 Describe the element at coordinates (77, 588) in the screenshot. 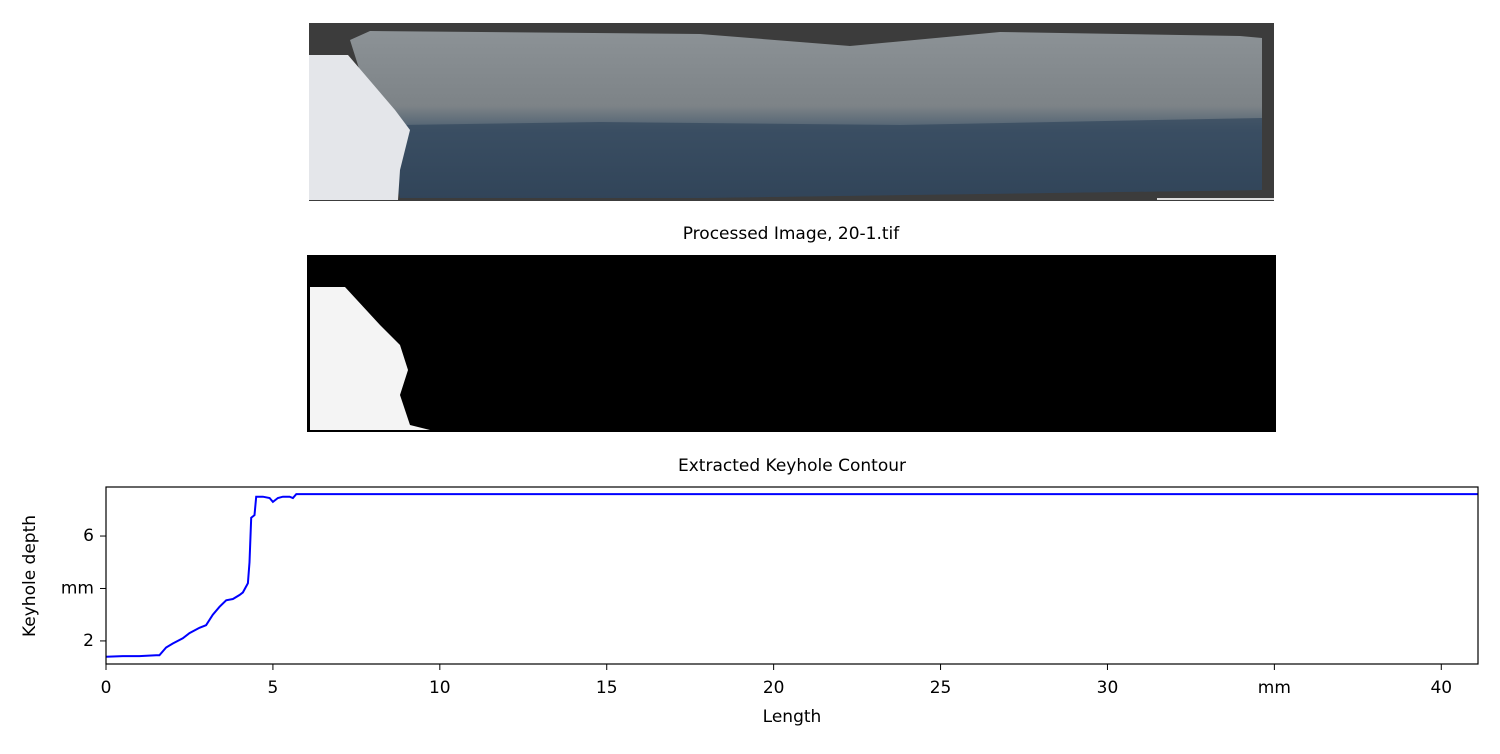

I see `y-tick-label: mm` at that location.